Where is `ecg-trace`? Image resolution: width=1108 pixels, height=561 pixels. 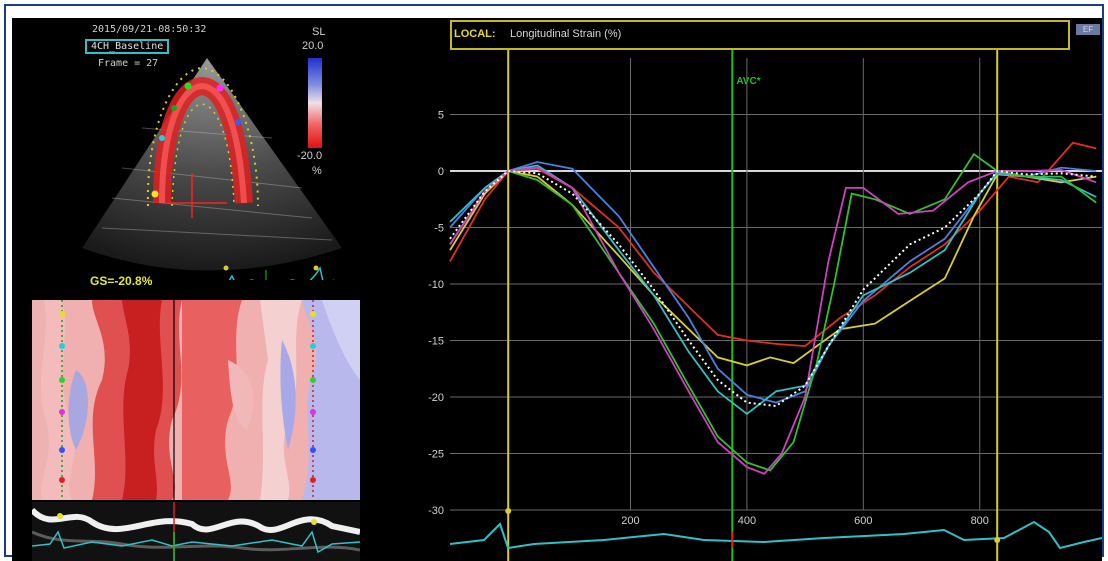
ecg-trace is located at coordinates (775, 535).